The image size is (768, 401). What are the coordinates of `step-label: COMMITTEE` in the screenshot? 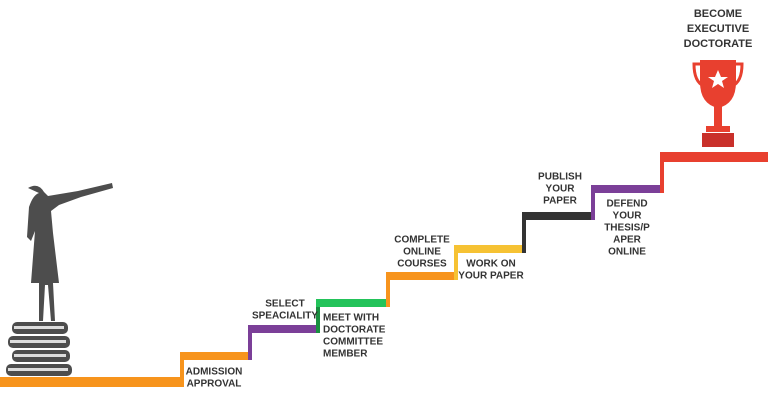 It's located at (353, 342).